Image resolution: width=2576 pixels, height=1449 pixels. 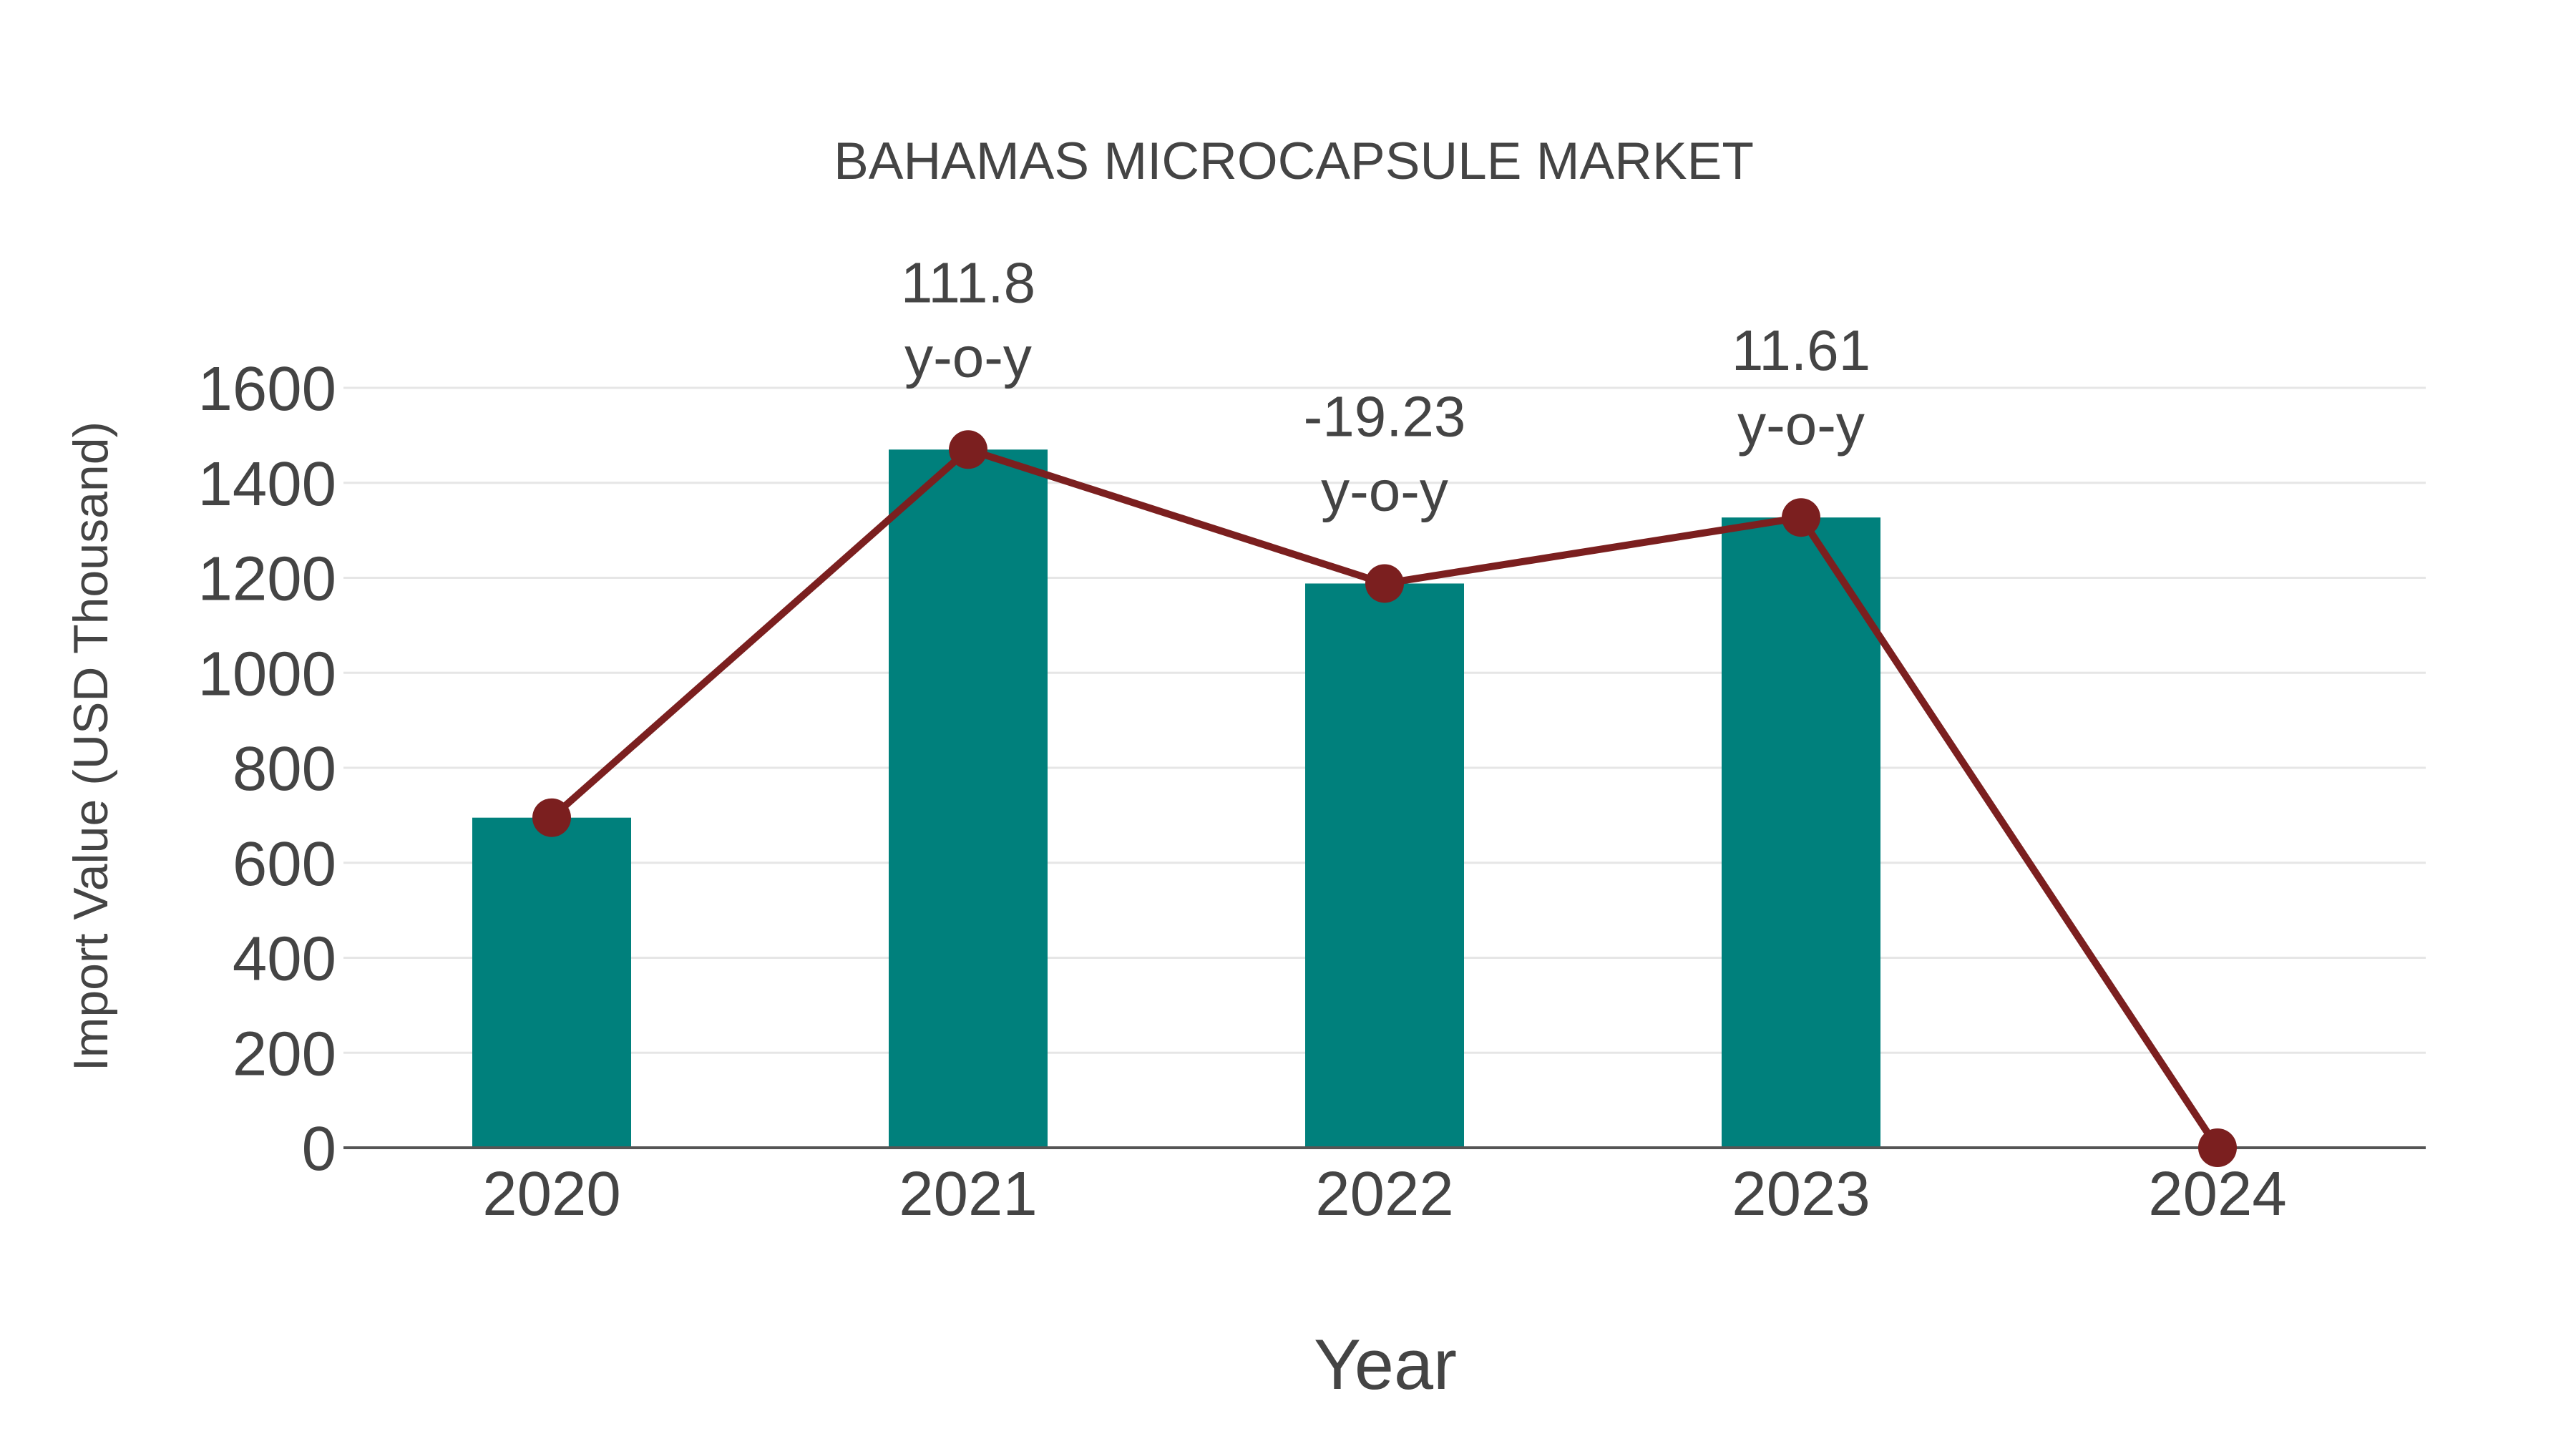 I want to click on bar-2021, so click(x=968, y=798).